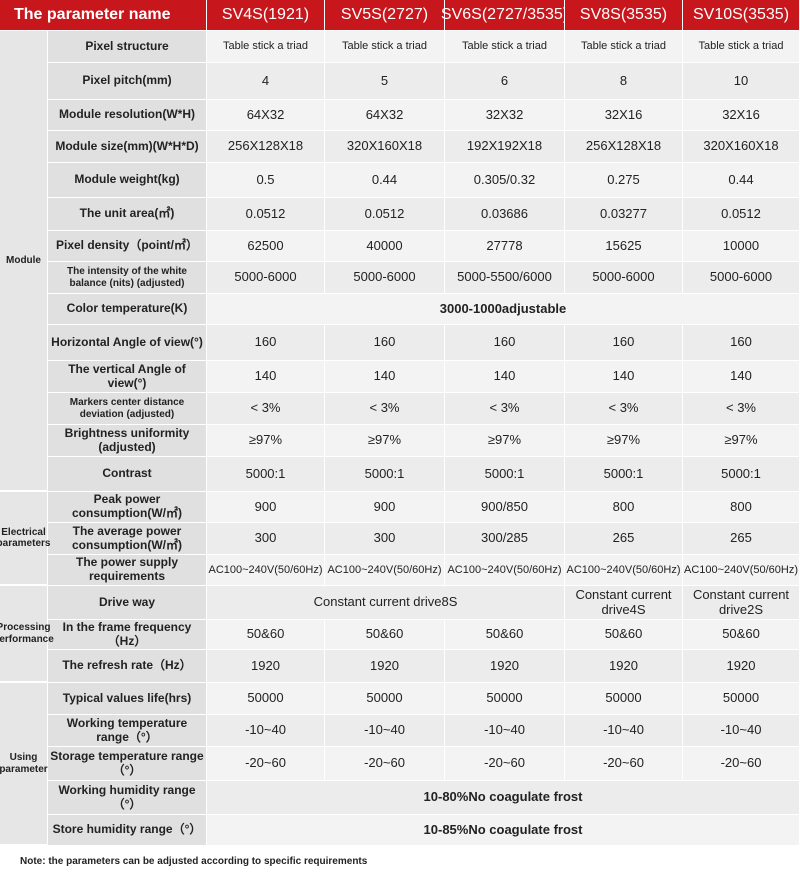 The image size is (800, 888). I want to click on column-header: SV10S(3535), so click(741, 15).